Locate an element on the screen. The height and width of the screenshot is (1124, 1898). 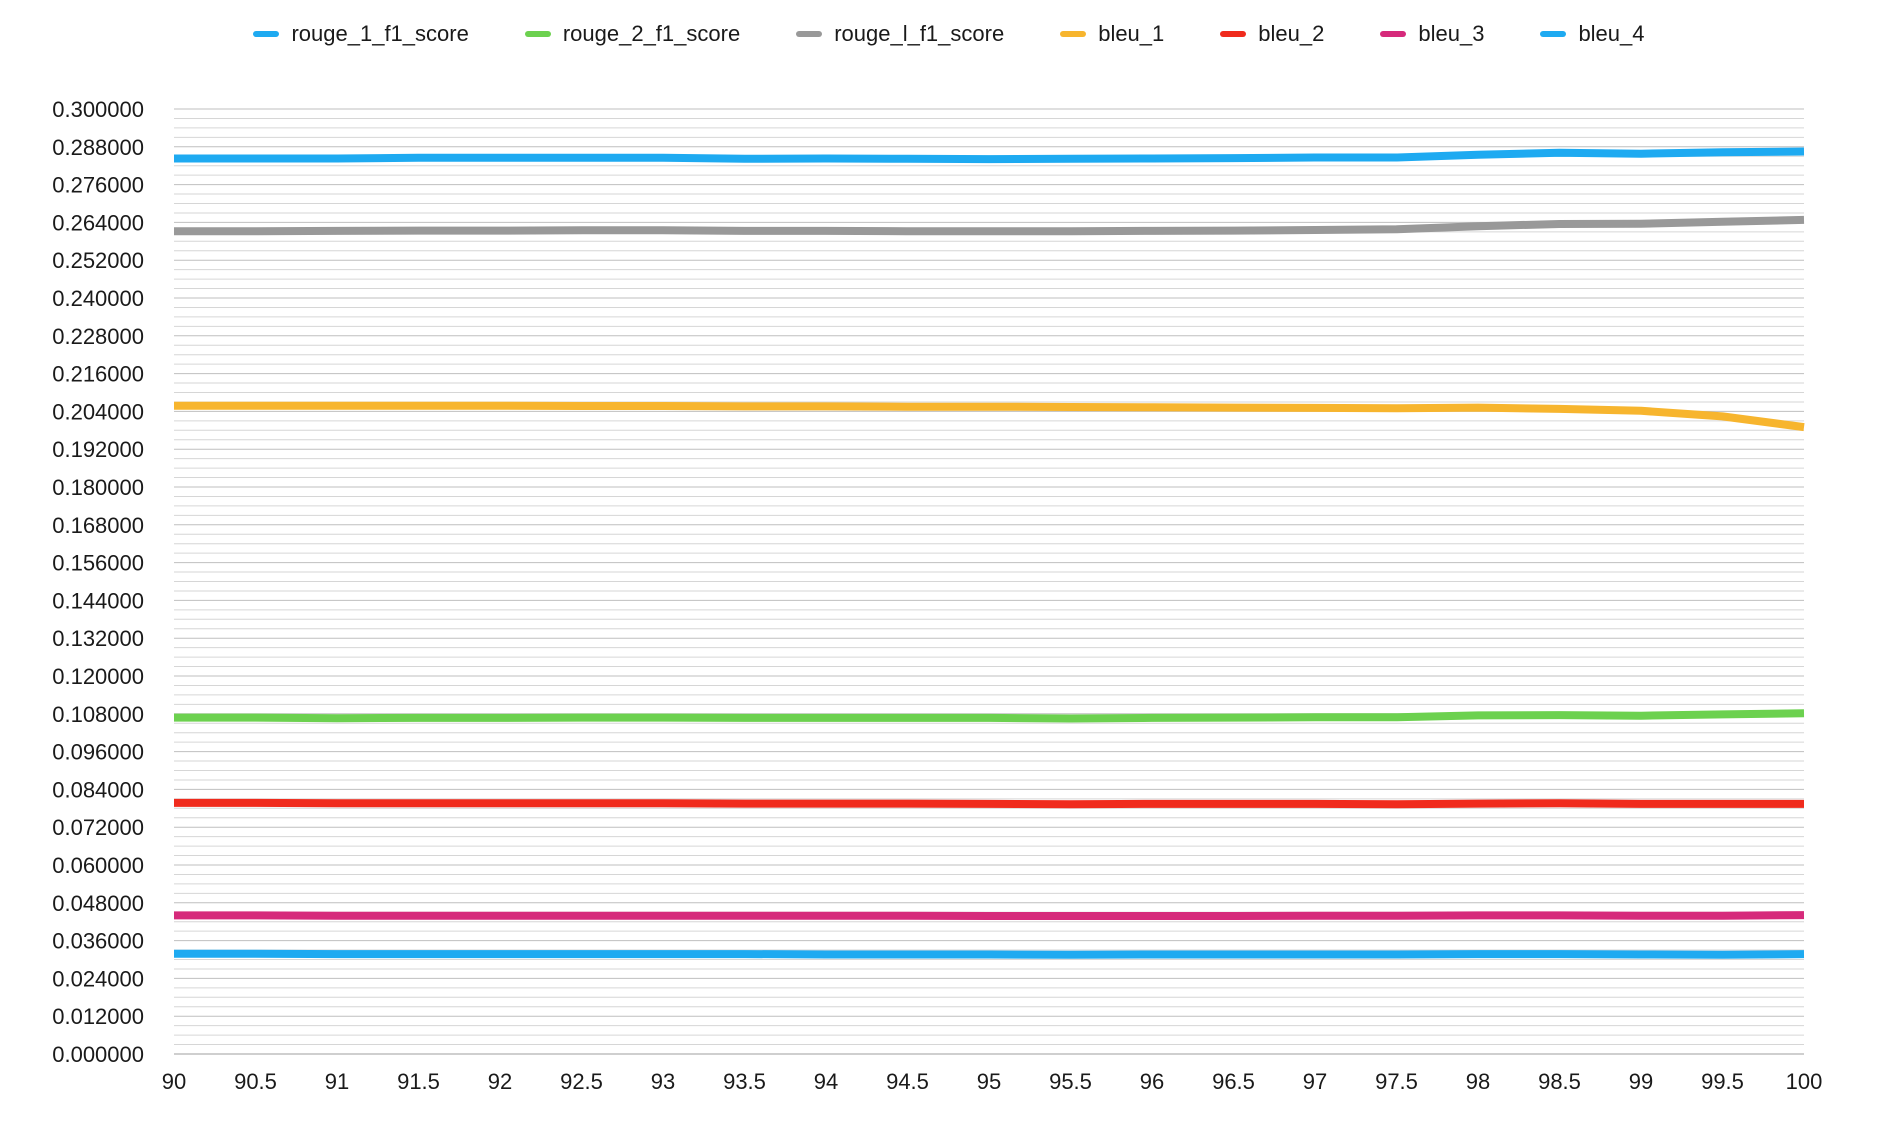
x-tick-label: 91.5 is located at coordinates (418, 1081).